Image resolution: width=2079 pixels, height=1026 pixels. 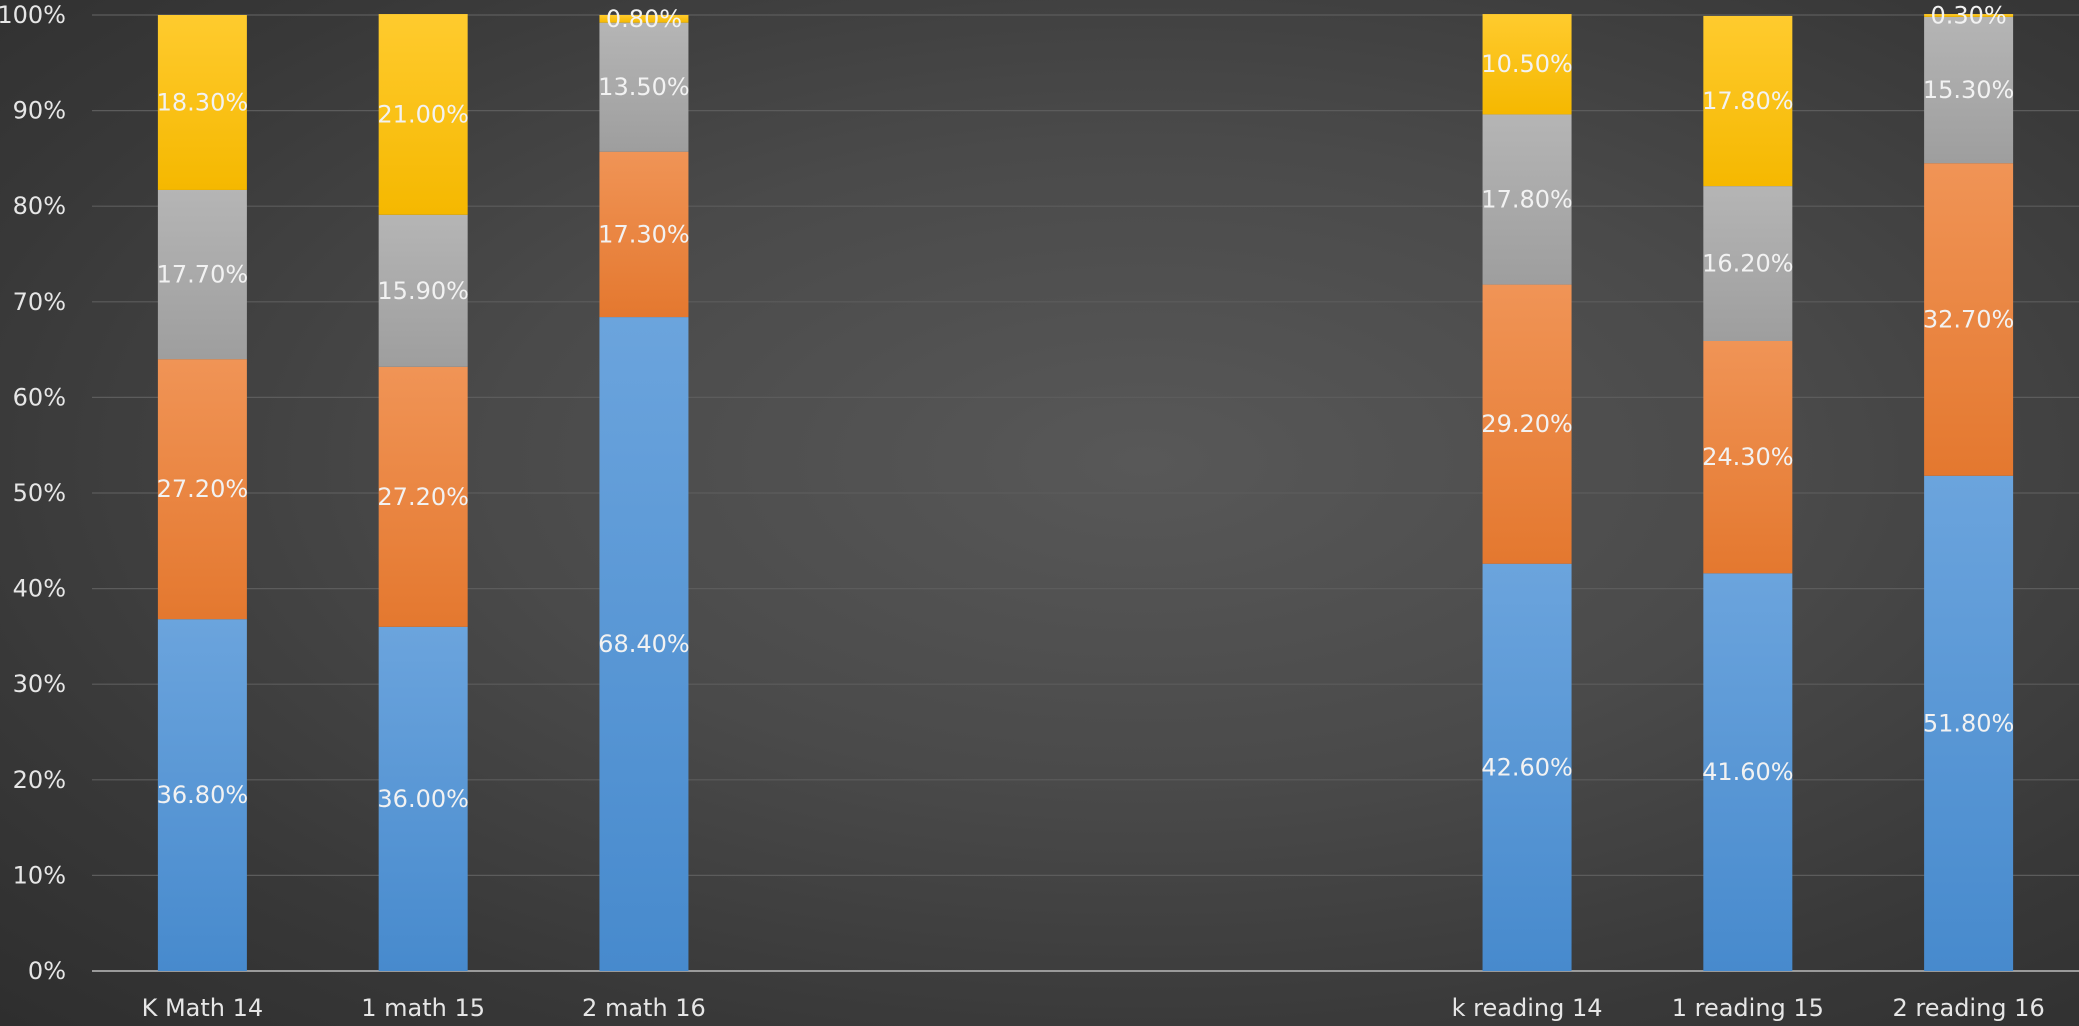 I want to click on data-label: 0.30%, so click(x=1968, y=15).